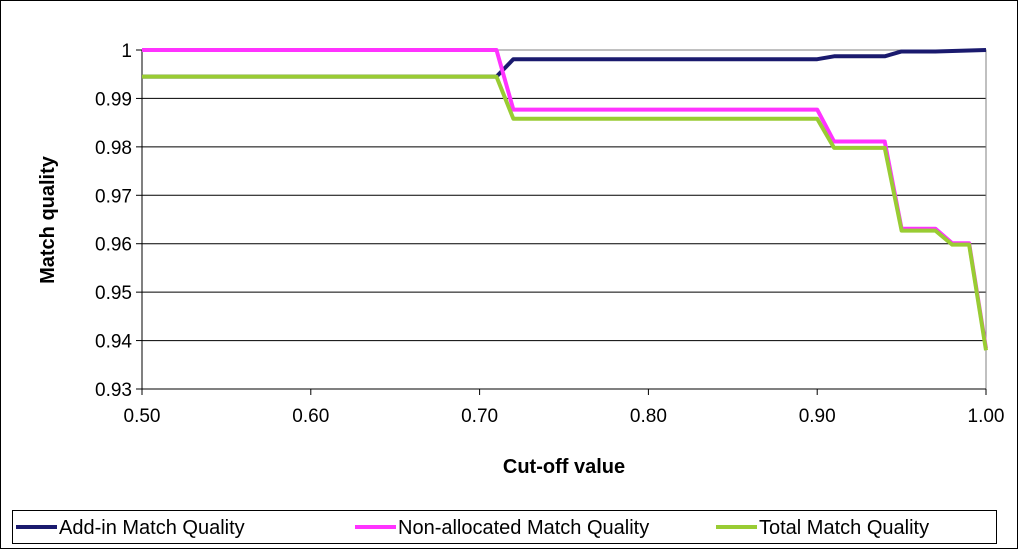 Image resolution: width=1019 pixels, height=555 pixels. I want to click on x-tick-label: 0.80, so click(648, 416).